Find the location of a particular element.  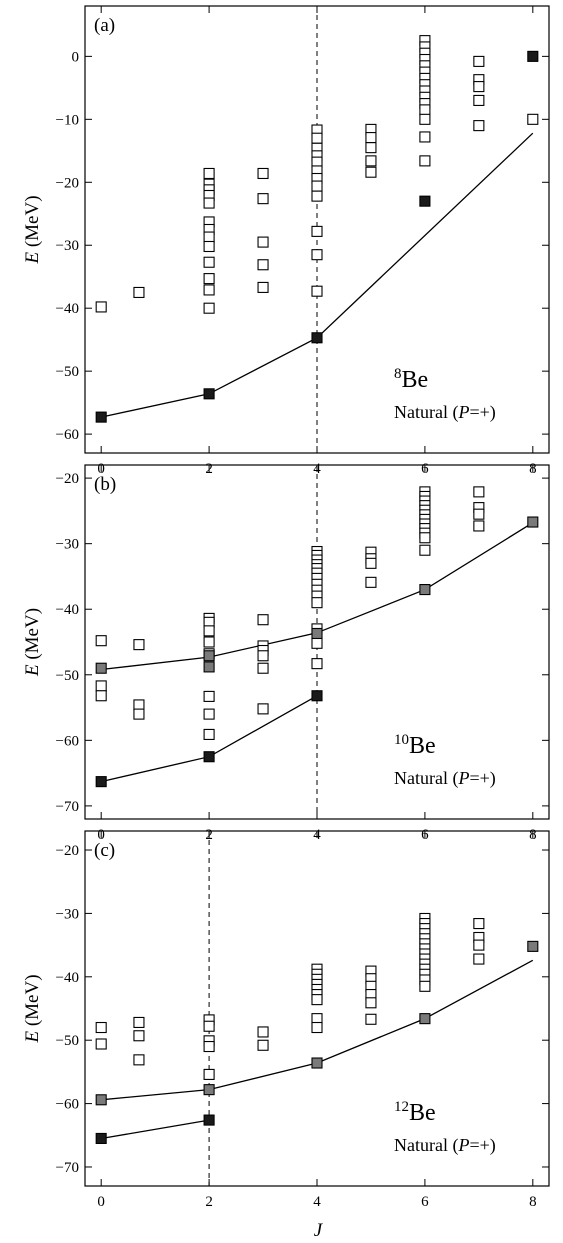

x-tick-label: 6 is located at coordinates (425, 1202).